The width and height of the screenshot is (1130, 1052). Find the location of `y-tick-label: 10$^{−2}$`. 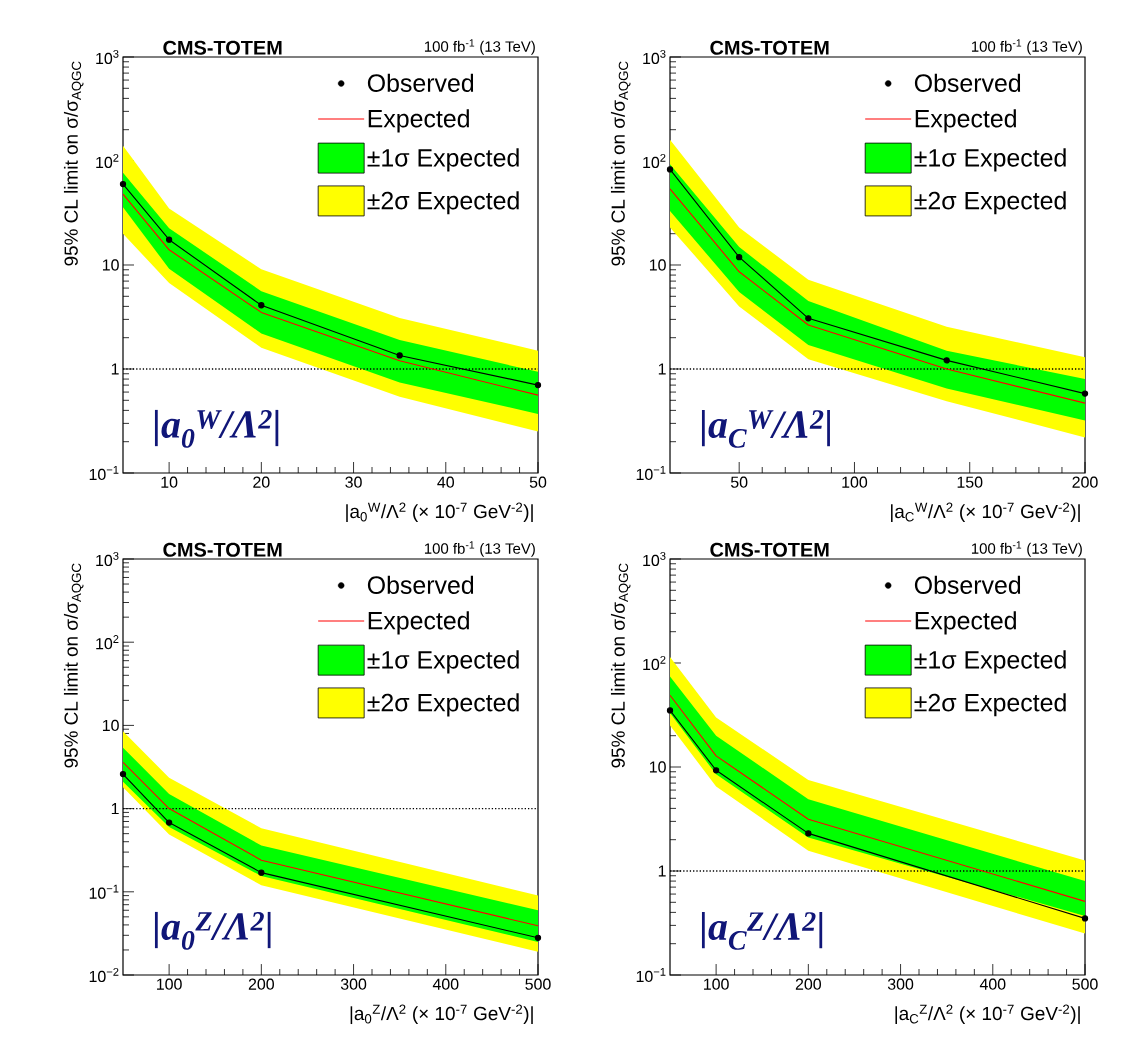

y-tick-label: 10$^{−2}$ is located at coordinates (104, 975).